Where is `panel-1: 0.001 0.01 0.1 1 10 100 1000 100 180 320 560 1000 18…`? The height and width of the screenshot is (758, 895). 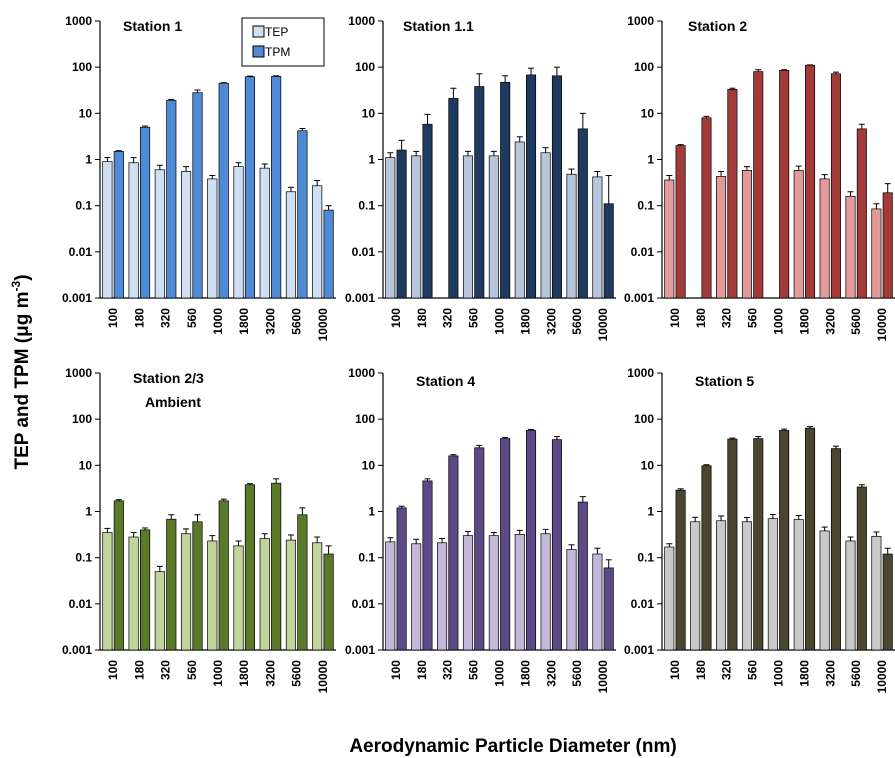 panel-1: 0.001 0.01 0.1 1 10 100 1000 100 180 320 560 1000 18… is located at coordinates (199, 177).